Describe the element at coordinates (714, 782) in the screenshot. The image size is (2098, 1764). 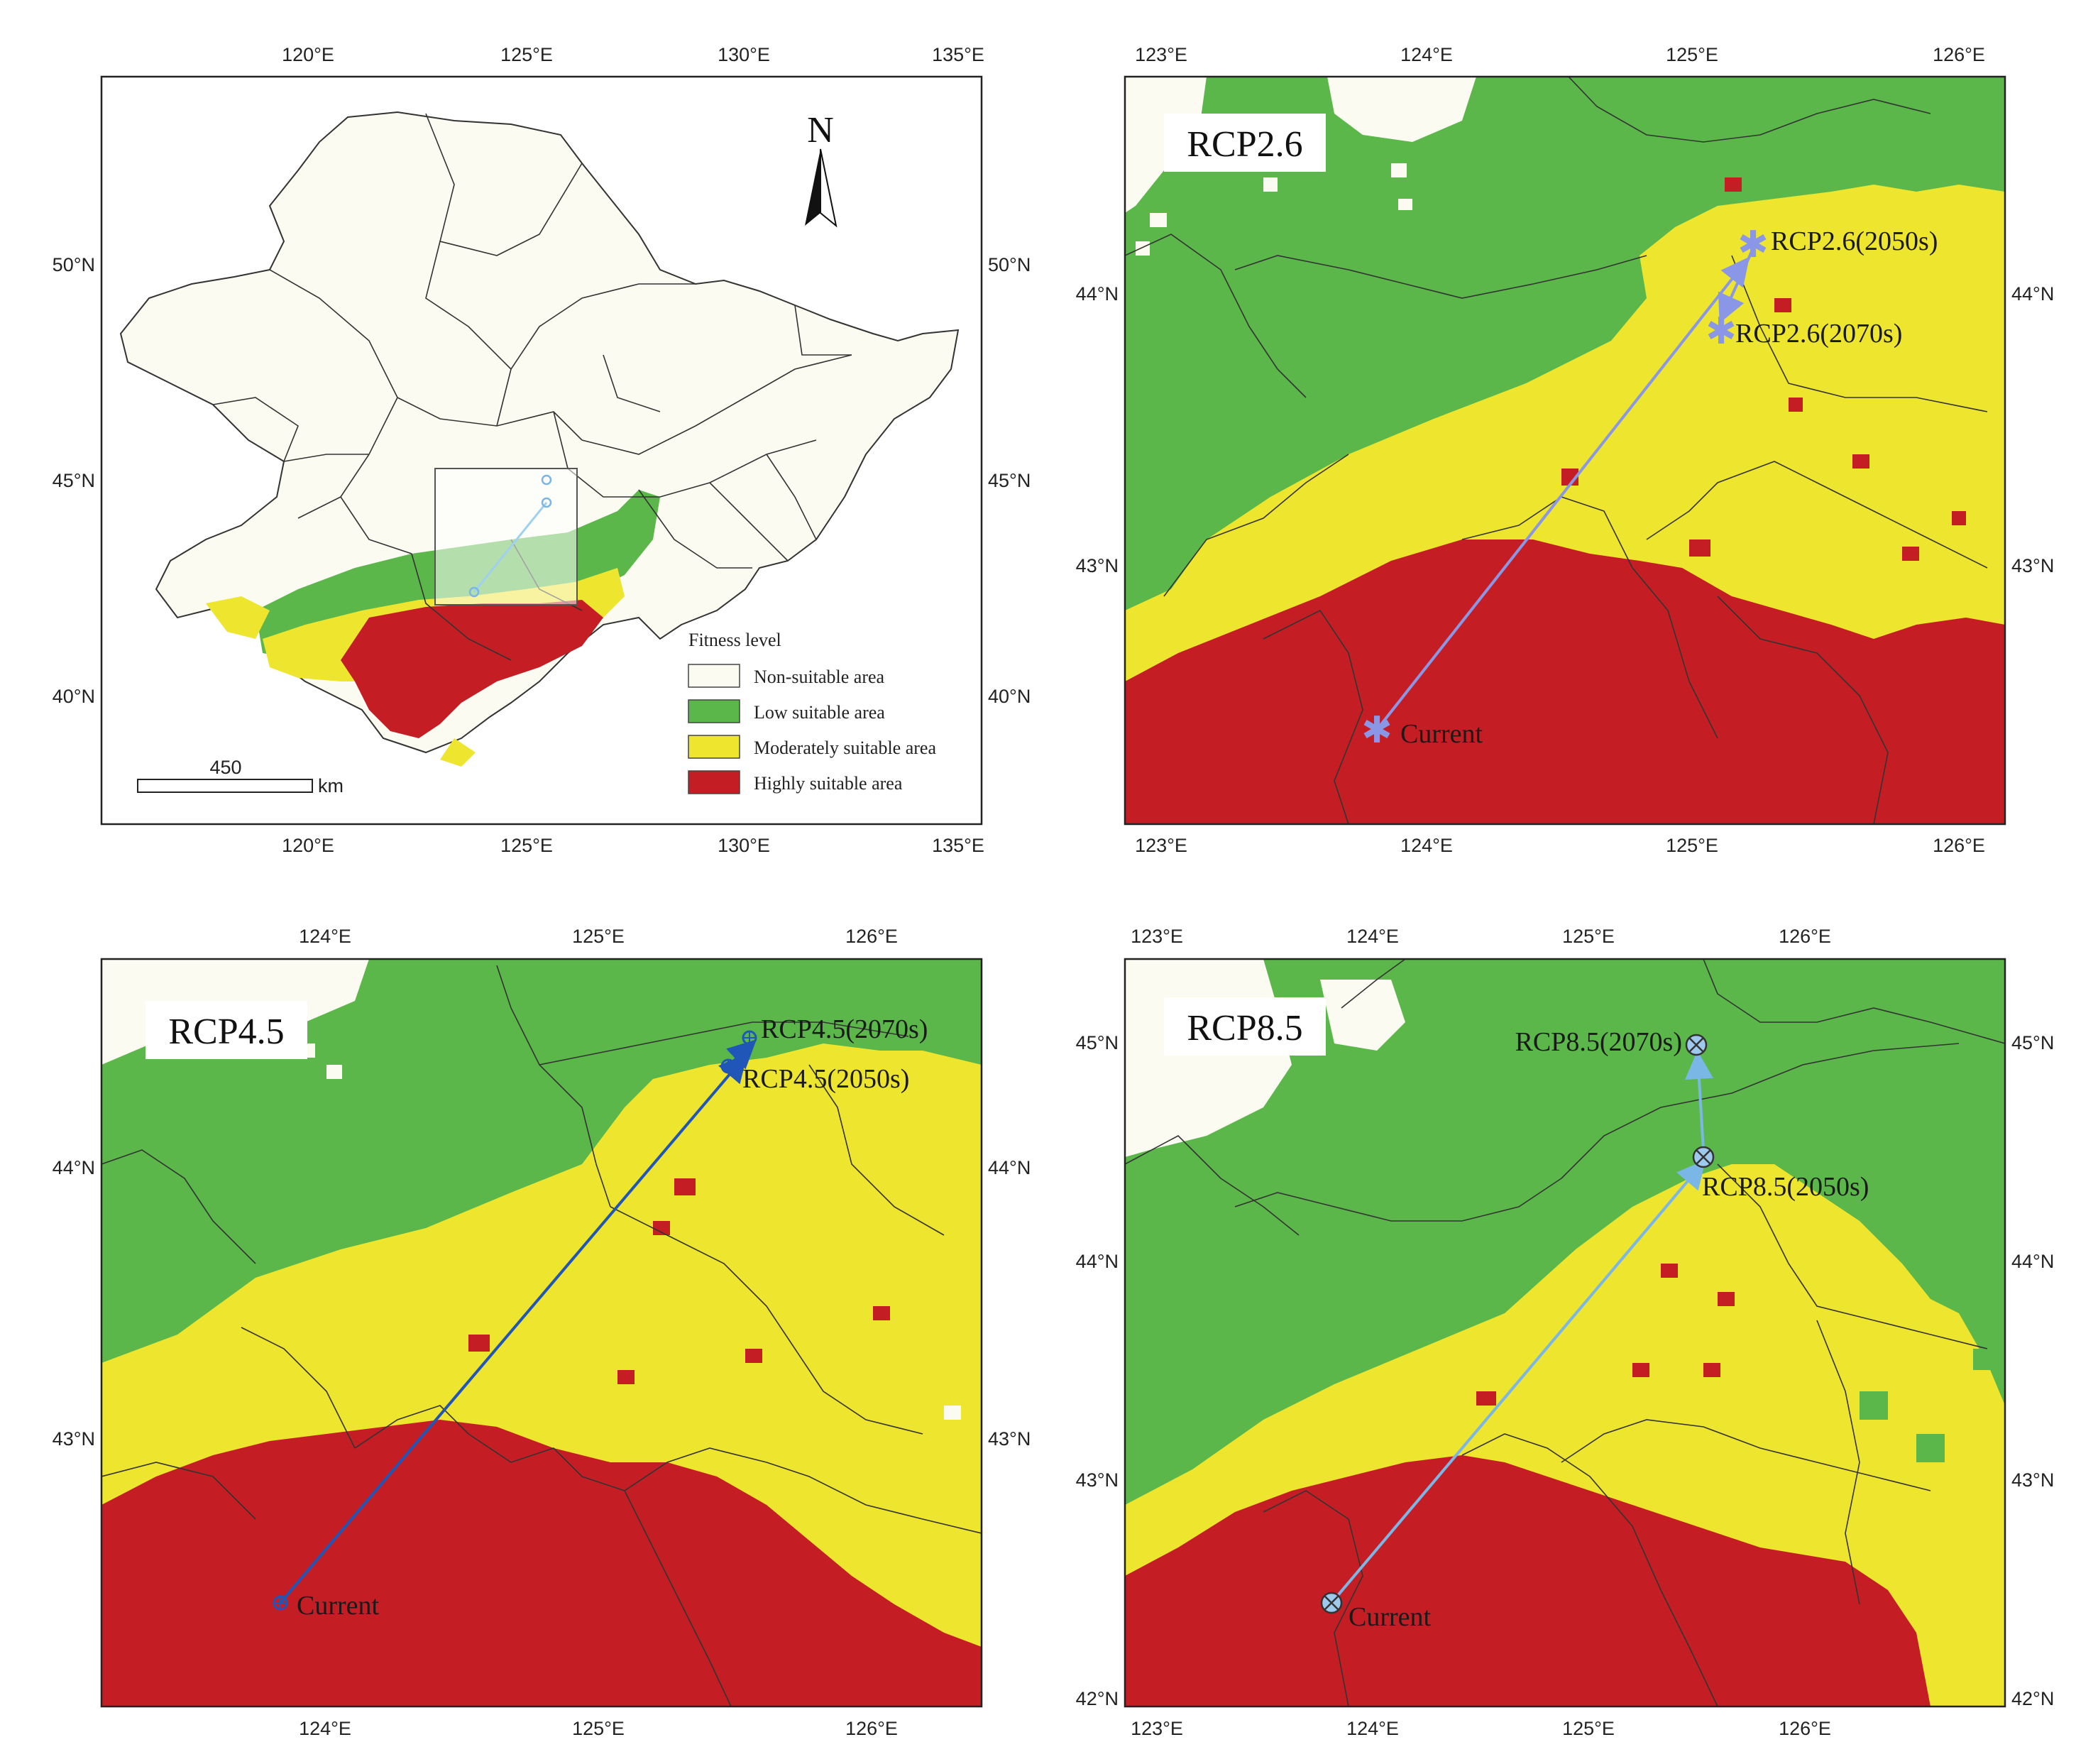
I see `legend-swatch-high` at that location.